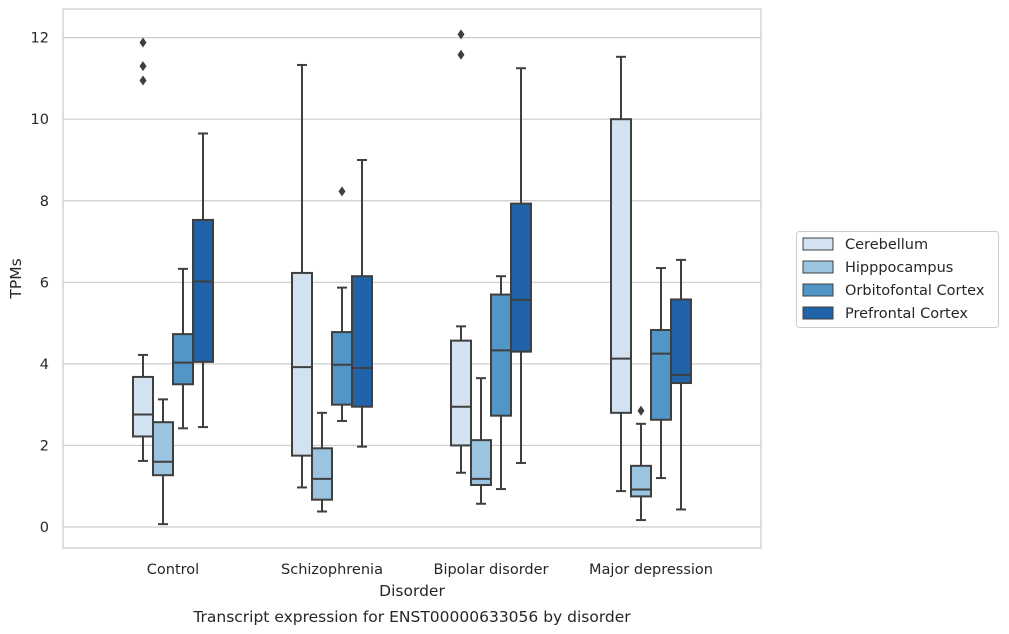  I want to click on x-tick-label: Major depression, so click(651, 570).